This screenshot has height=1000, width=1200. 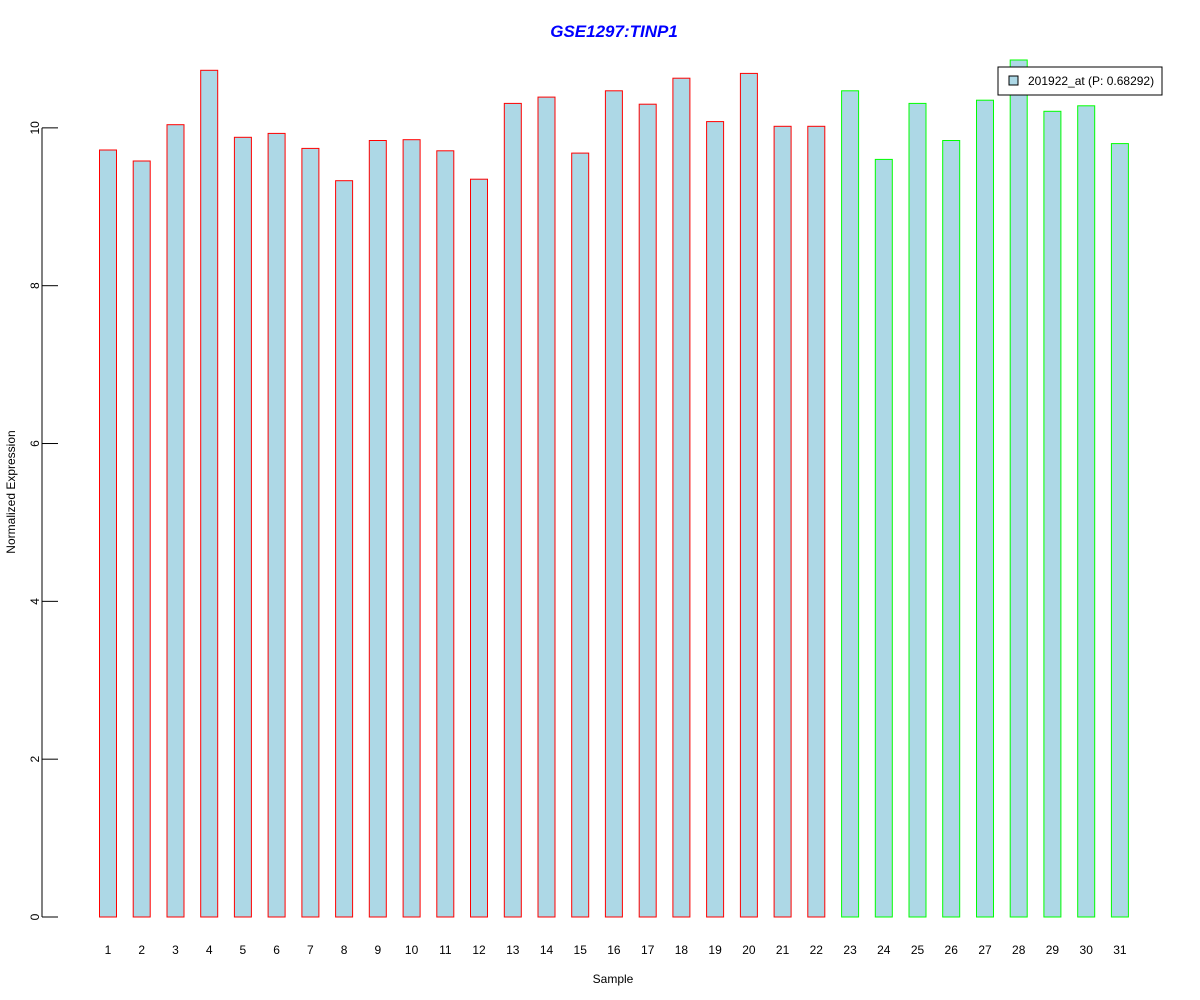 I want to click on x-tick-label: 29, so click(x=1053, y=950).